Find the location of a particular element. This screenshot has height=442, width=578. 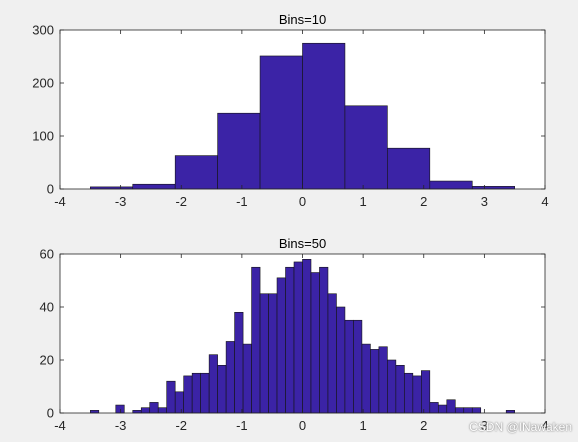

y-tick-label: 40 is located at coordinates (47, 307).